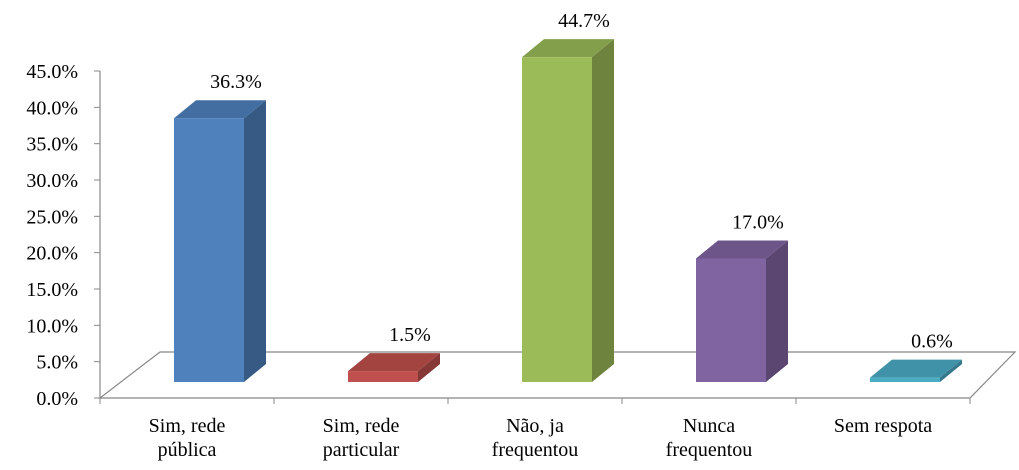  I want to click on y-tick-label: 45.0%, so click(52, 72).